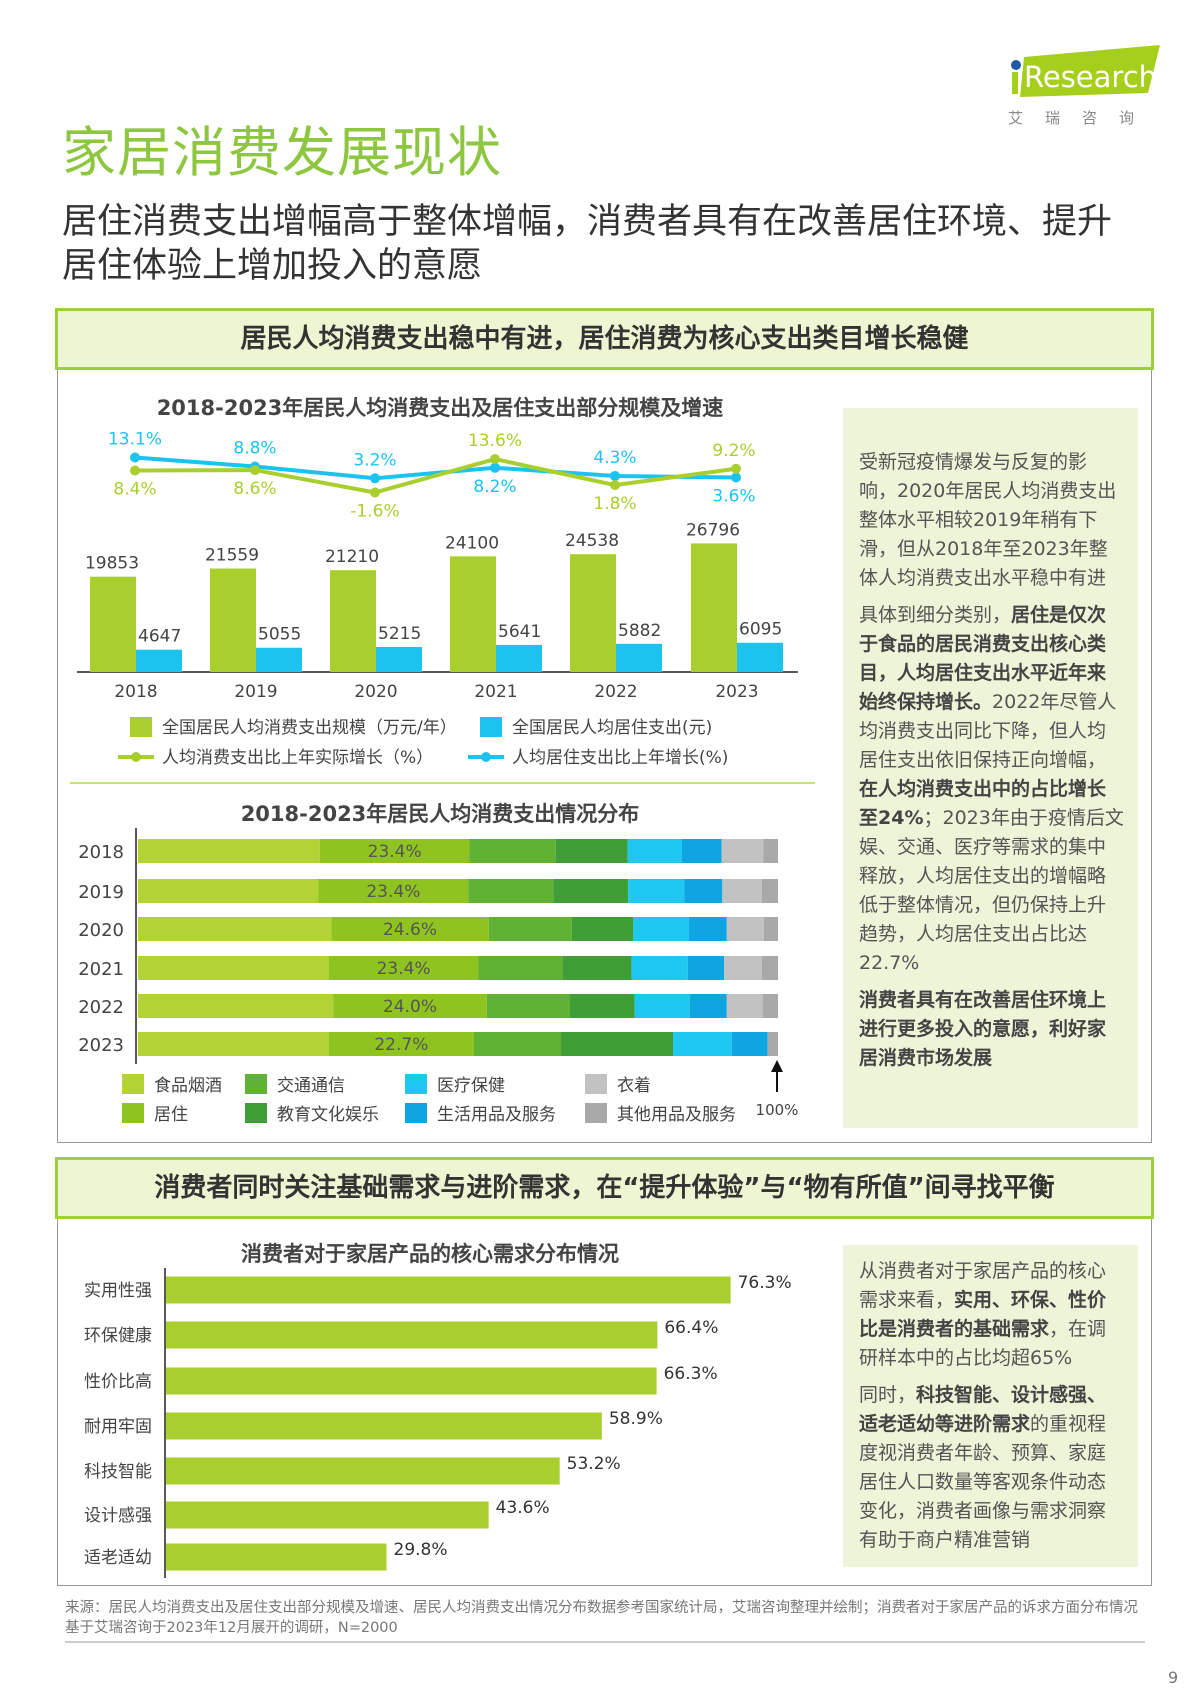 The width and height of the screenshot is (1200, 1698). I want to click on y-tick-label: 2023, so click(101, 1045).